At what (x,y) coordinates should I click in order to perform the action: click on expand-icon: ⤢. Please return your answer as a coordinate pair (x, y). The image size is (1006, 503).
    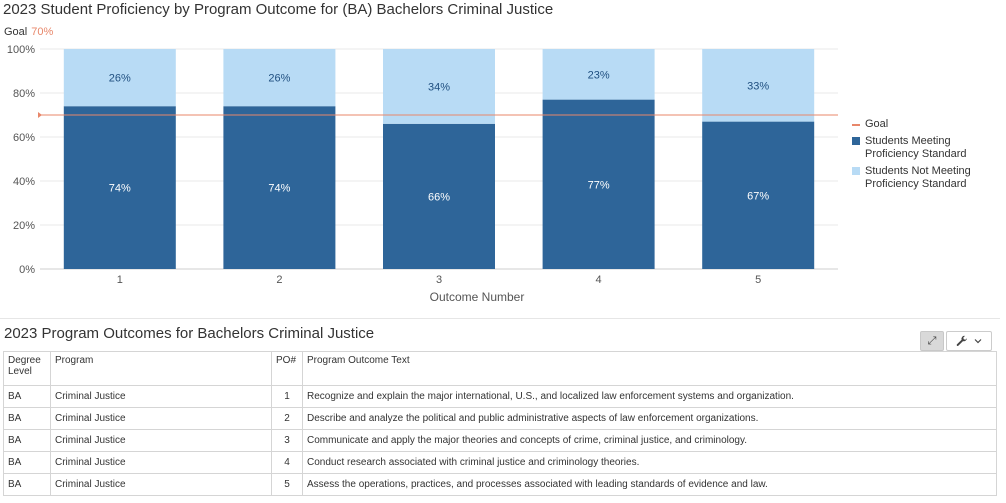
    Looking at the image, I should click on (932, 340).